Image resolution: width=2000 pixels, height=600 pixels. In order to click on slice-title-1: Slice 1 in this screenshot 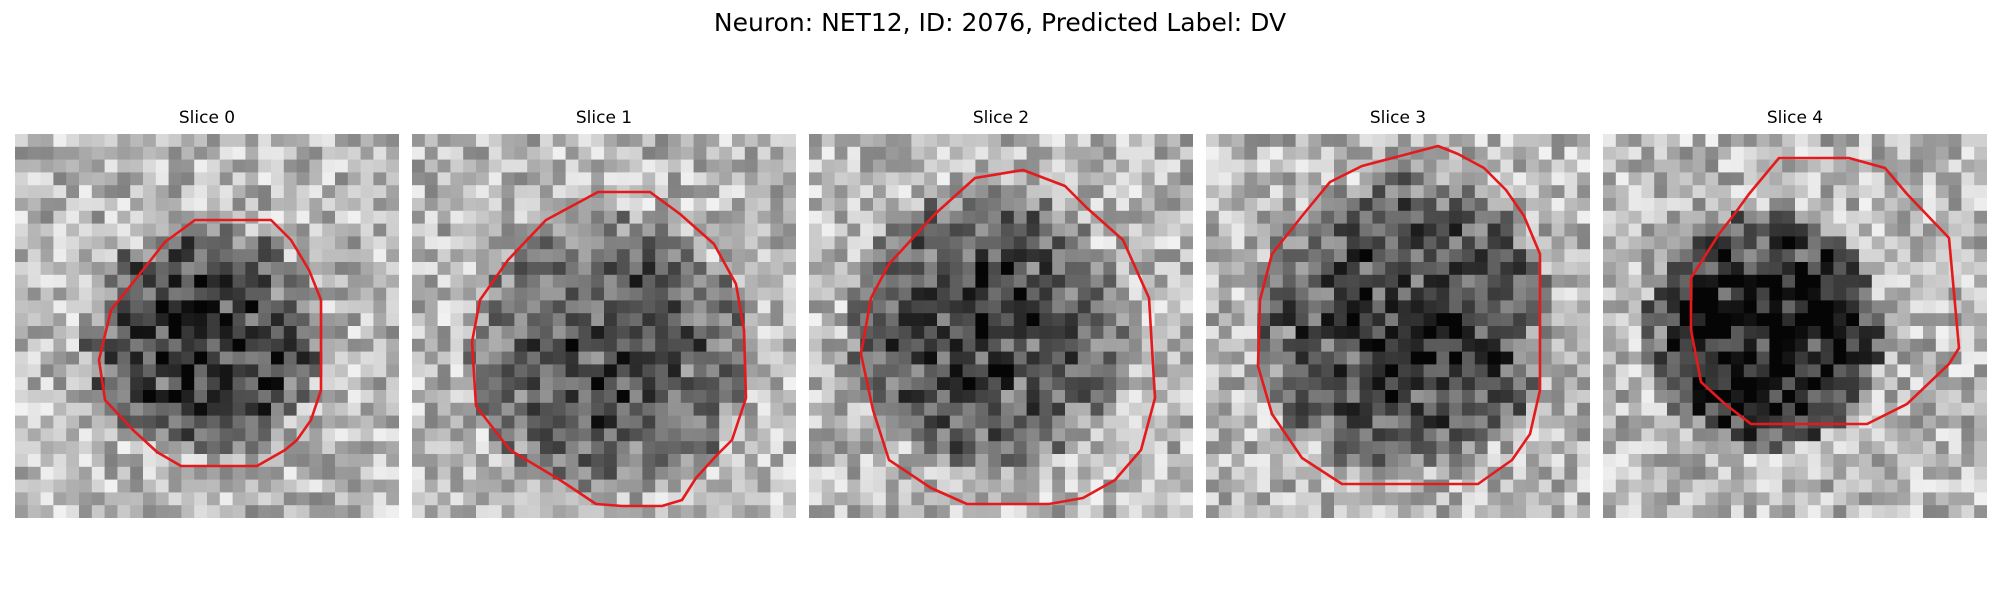, I will do `click(604, 118)`.